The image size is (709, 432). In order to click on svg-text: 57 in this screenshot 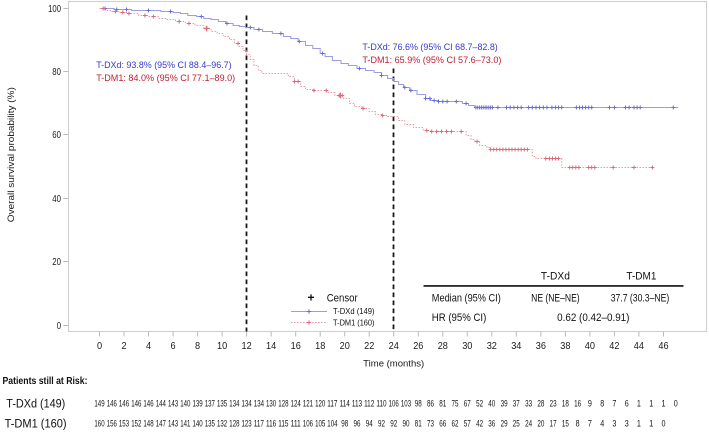, I will do `click(467, 422)`.